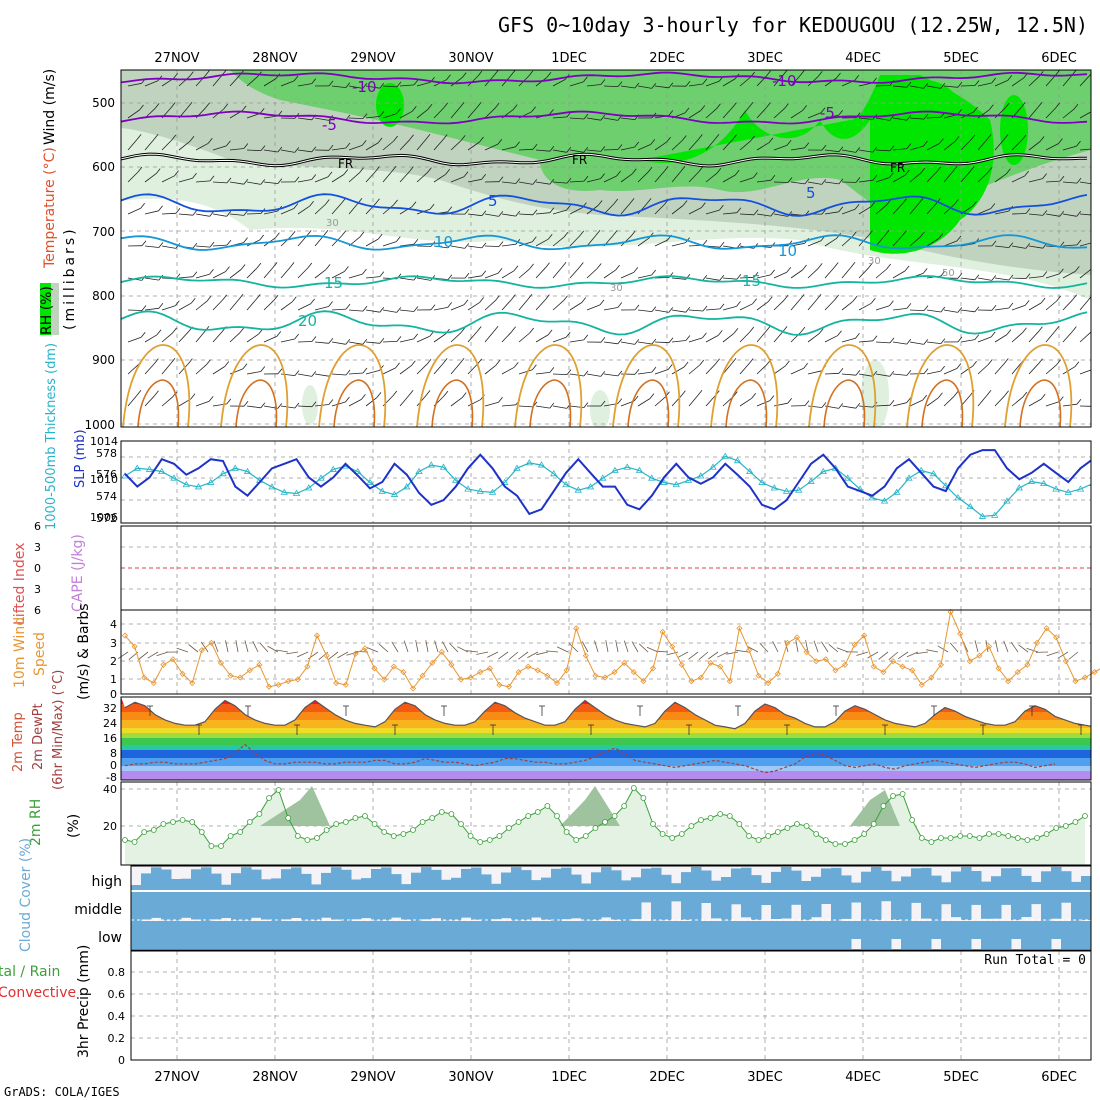 The image size is (1100, 1100). What do you see at coordinates (20, 652) in the screenshot?
I see `wind10m-label: 10m Wind` at bounding box center [20, 652].